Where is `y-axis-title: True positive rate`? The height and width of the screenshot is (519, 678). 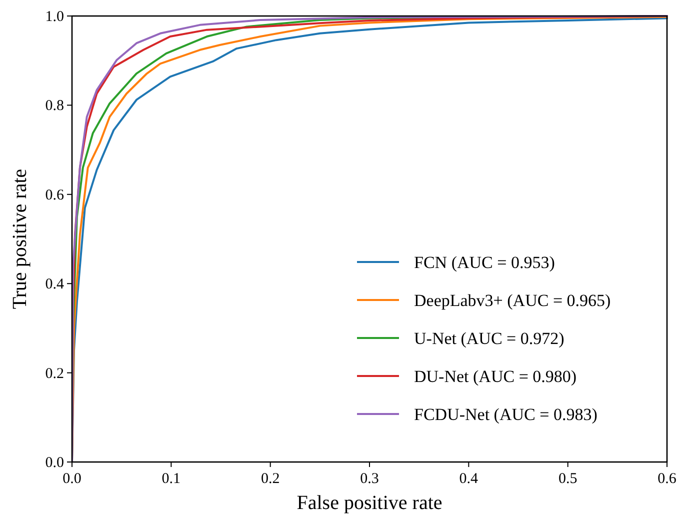
y-axis-title: True positive rate is located at coordinates (20, 239).